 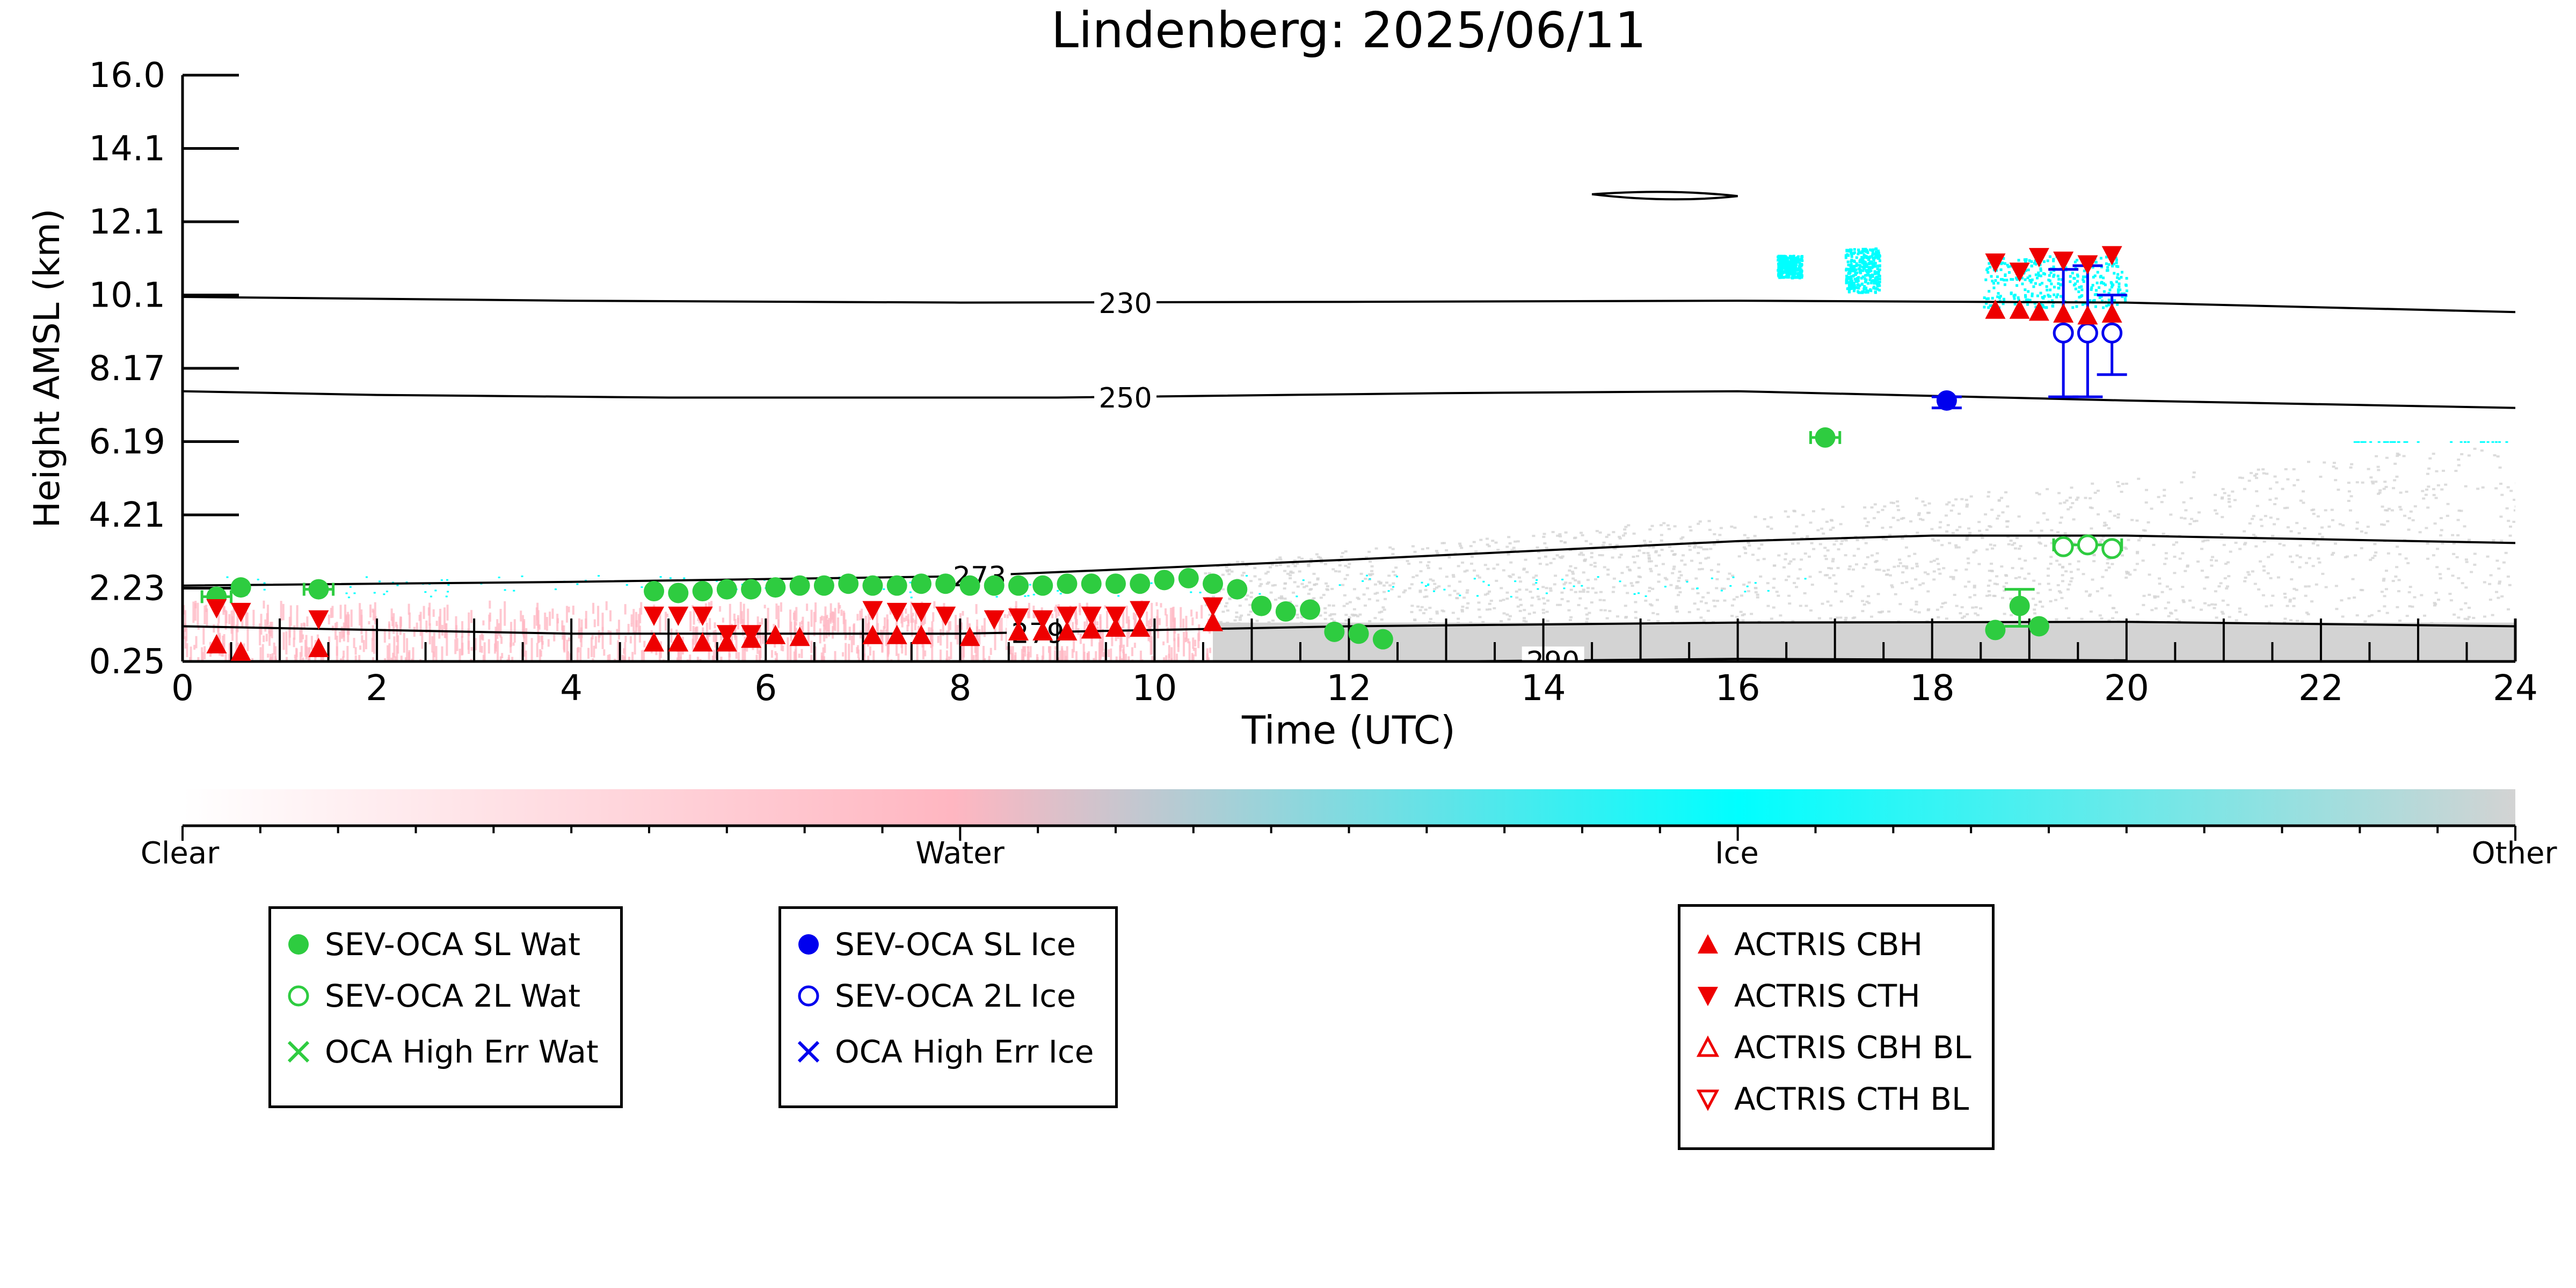 What do you see at coordinates (1664, 196) in the screenshot?
I see `contour-line` at bounding box center [1664, 196].